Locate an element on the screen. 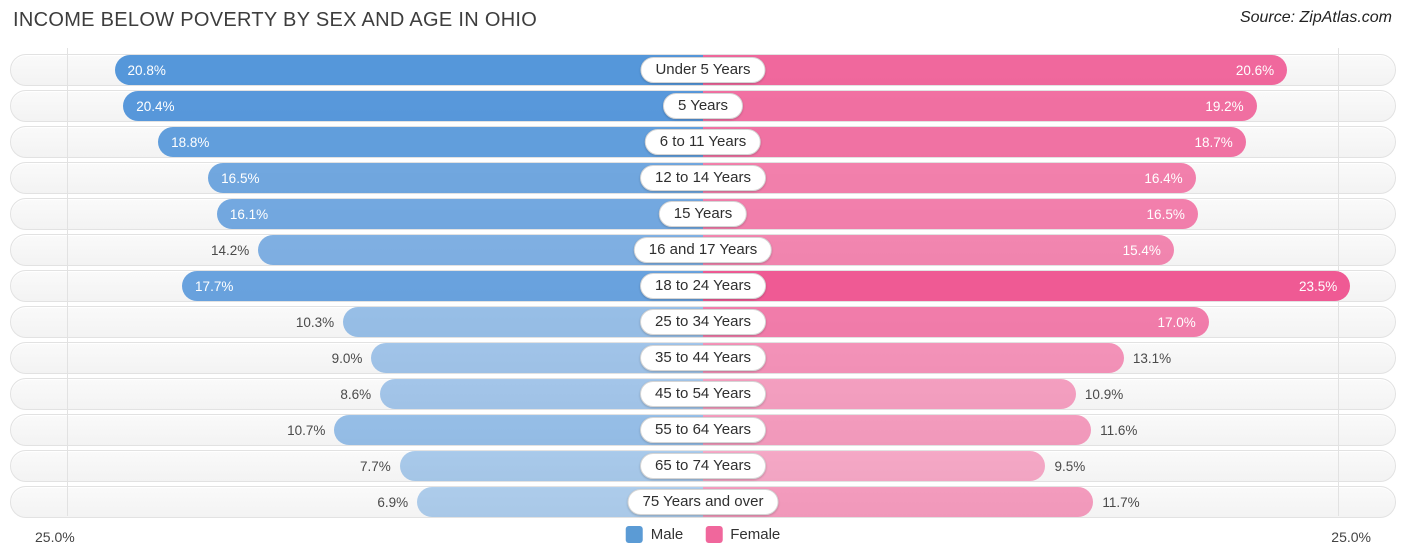 Image resolution: width=1406 pixels, height=559 pixels. male-bar: 16.5% is located at coordinates (455, 178).